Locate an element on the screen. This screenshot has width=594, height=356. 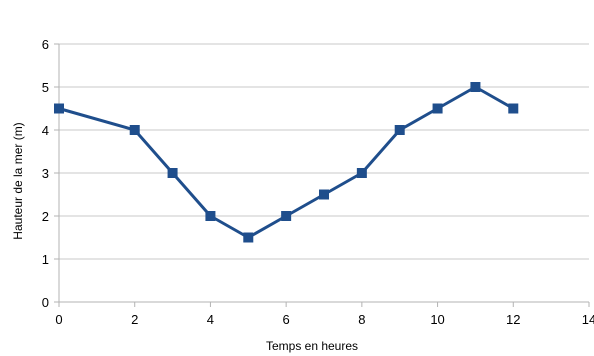
y-tick-label: 6 is located at coordinates (45, 44).